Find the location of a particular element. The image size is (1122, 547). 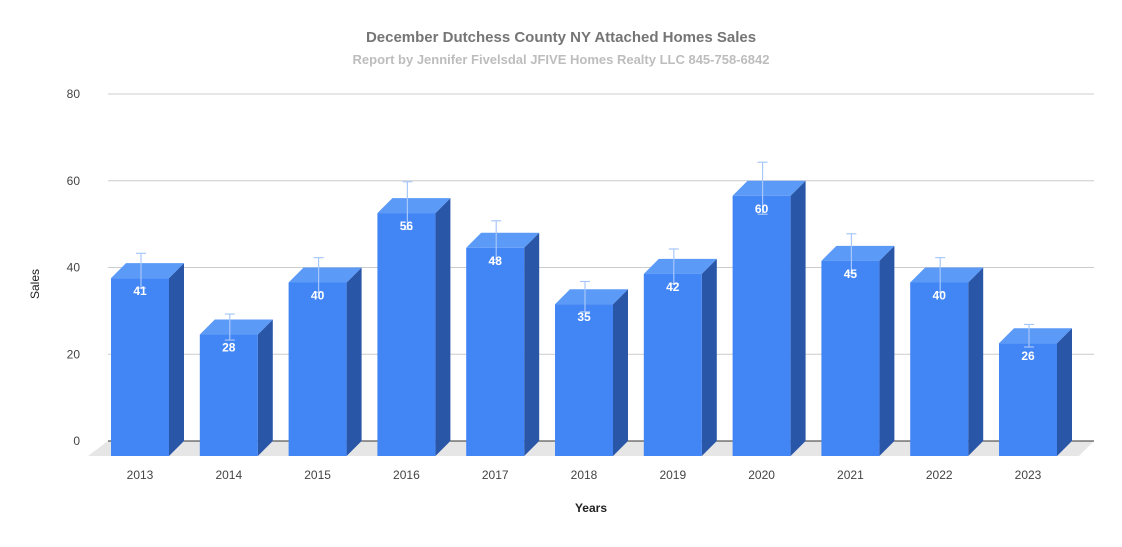

x-tick-label: 2021 is located at coordinates (850, 475).